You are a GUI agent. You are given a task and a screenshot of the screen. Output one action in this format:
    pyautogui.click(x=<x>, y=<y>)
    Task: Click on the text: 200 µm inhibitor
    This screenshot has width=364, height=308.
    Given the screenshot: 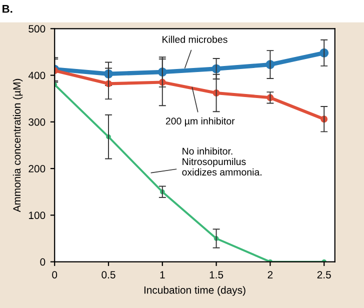 What is the action you would take?
    pyautogui.click(x=200, y=121)
    